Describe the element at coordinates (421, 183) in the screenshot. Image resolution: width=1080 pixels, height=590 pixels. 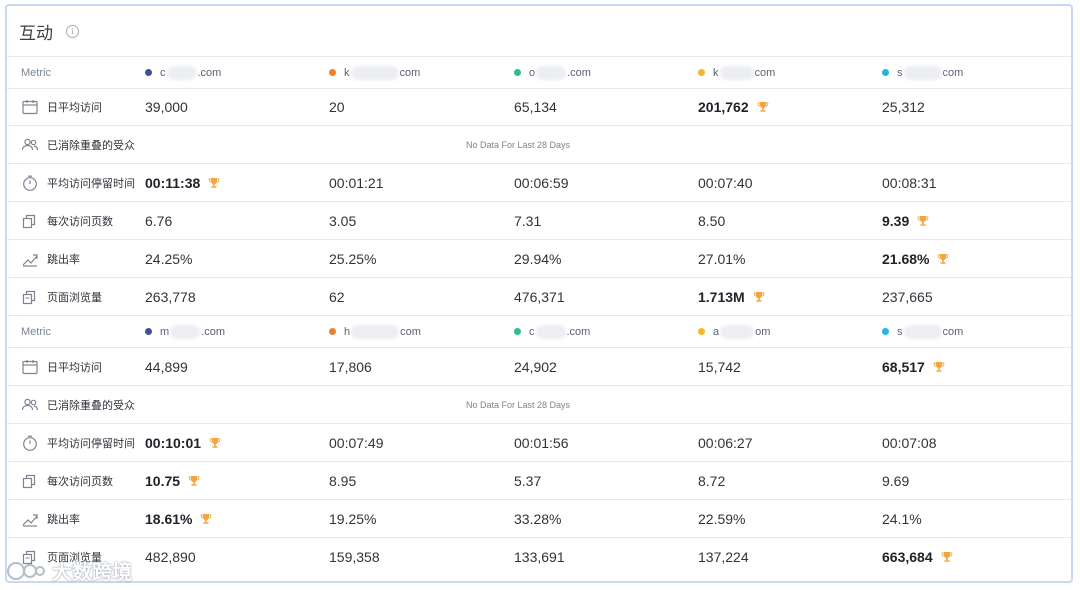
I see `metric-value: 00:01:21` at that location.